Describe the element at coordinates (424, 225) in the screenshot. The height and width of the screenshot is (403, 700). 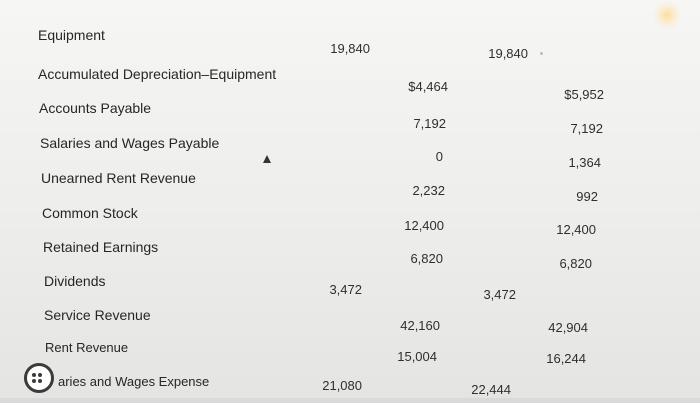
I see `trial-credit-common-stock: 12,400` at that location.